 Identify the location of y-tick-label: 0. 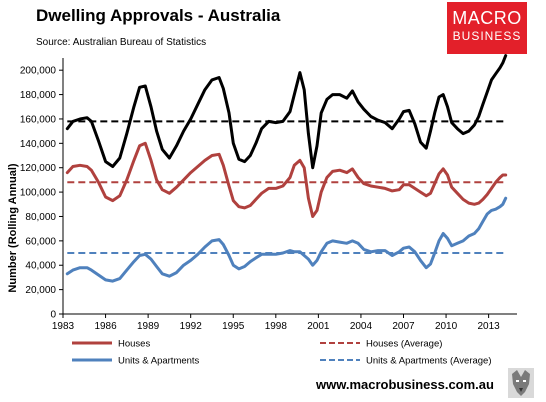
(53, 315).